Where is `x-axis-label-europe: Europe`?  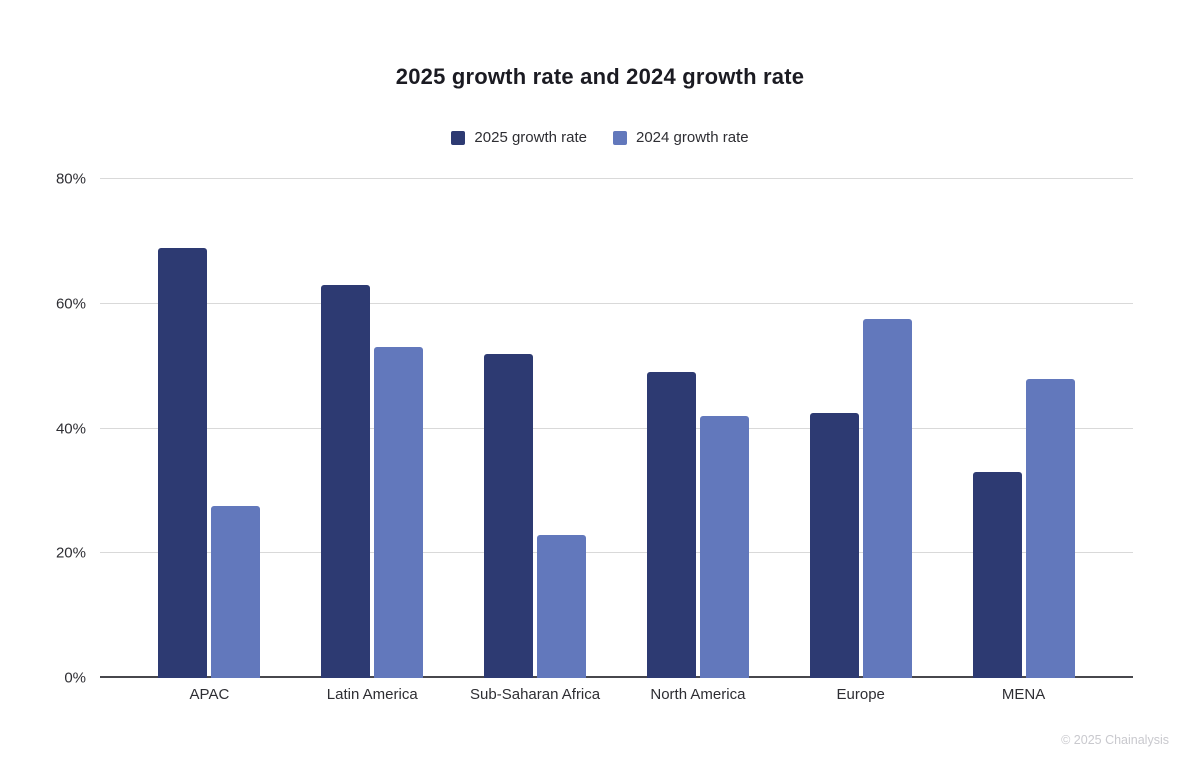 x-axis-label-europe: Europe is located at coordinates (860, 694).